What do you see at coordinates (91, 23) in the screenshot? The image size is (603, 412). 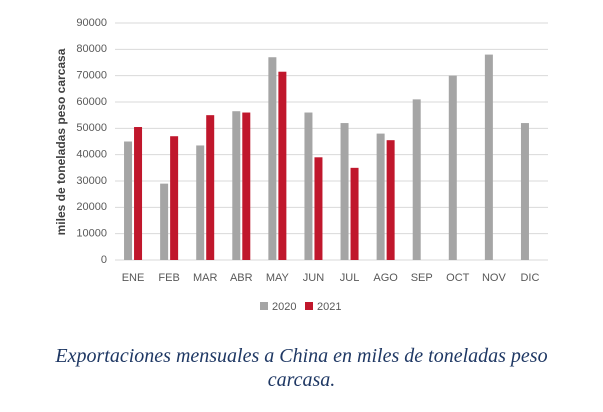 I see `y-tick-label: 90000` at bounding box center [91, 23].